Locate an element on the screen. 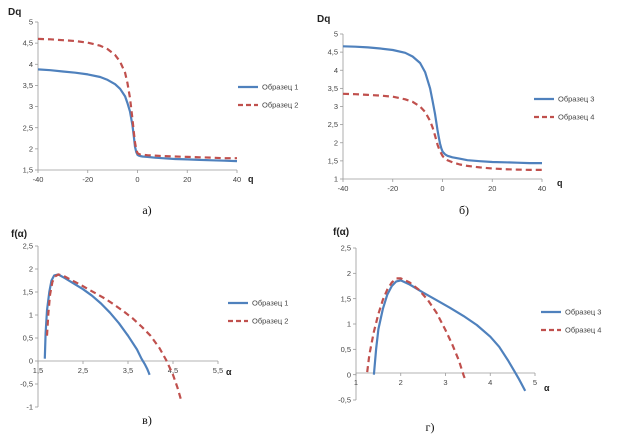 The image size is (623, 438). x-tick-label: 1,5 is located at coordinates (38, 370).